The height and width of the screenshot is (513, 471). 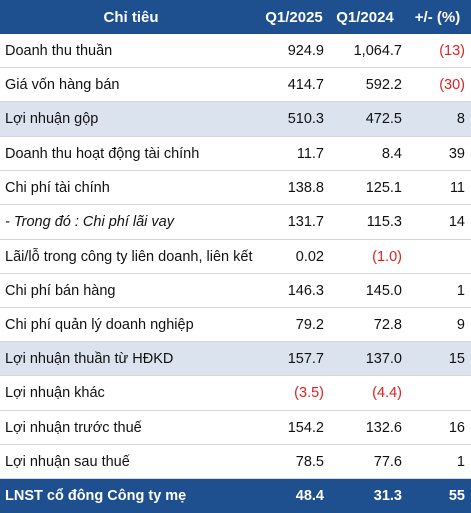 What do you see at coordinates (235, 85) in the screenshot?
I see `row-cogs: Giá vốn hàng bán 414.7 592.2 (30)` at bounding box center [235, 85].